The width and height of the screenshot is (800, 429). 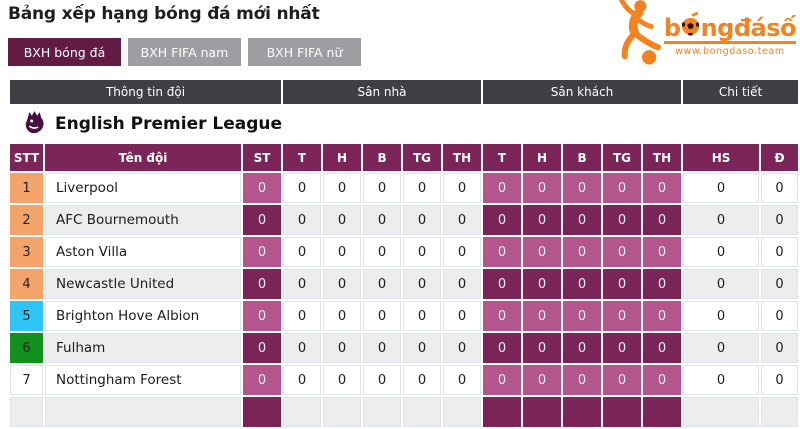 I want to click on group-header-thông-tin-đội: Thông tin đội, so click(x=146, y=92).